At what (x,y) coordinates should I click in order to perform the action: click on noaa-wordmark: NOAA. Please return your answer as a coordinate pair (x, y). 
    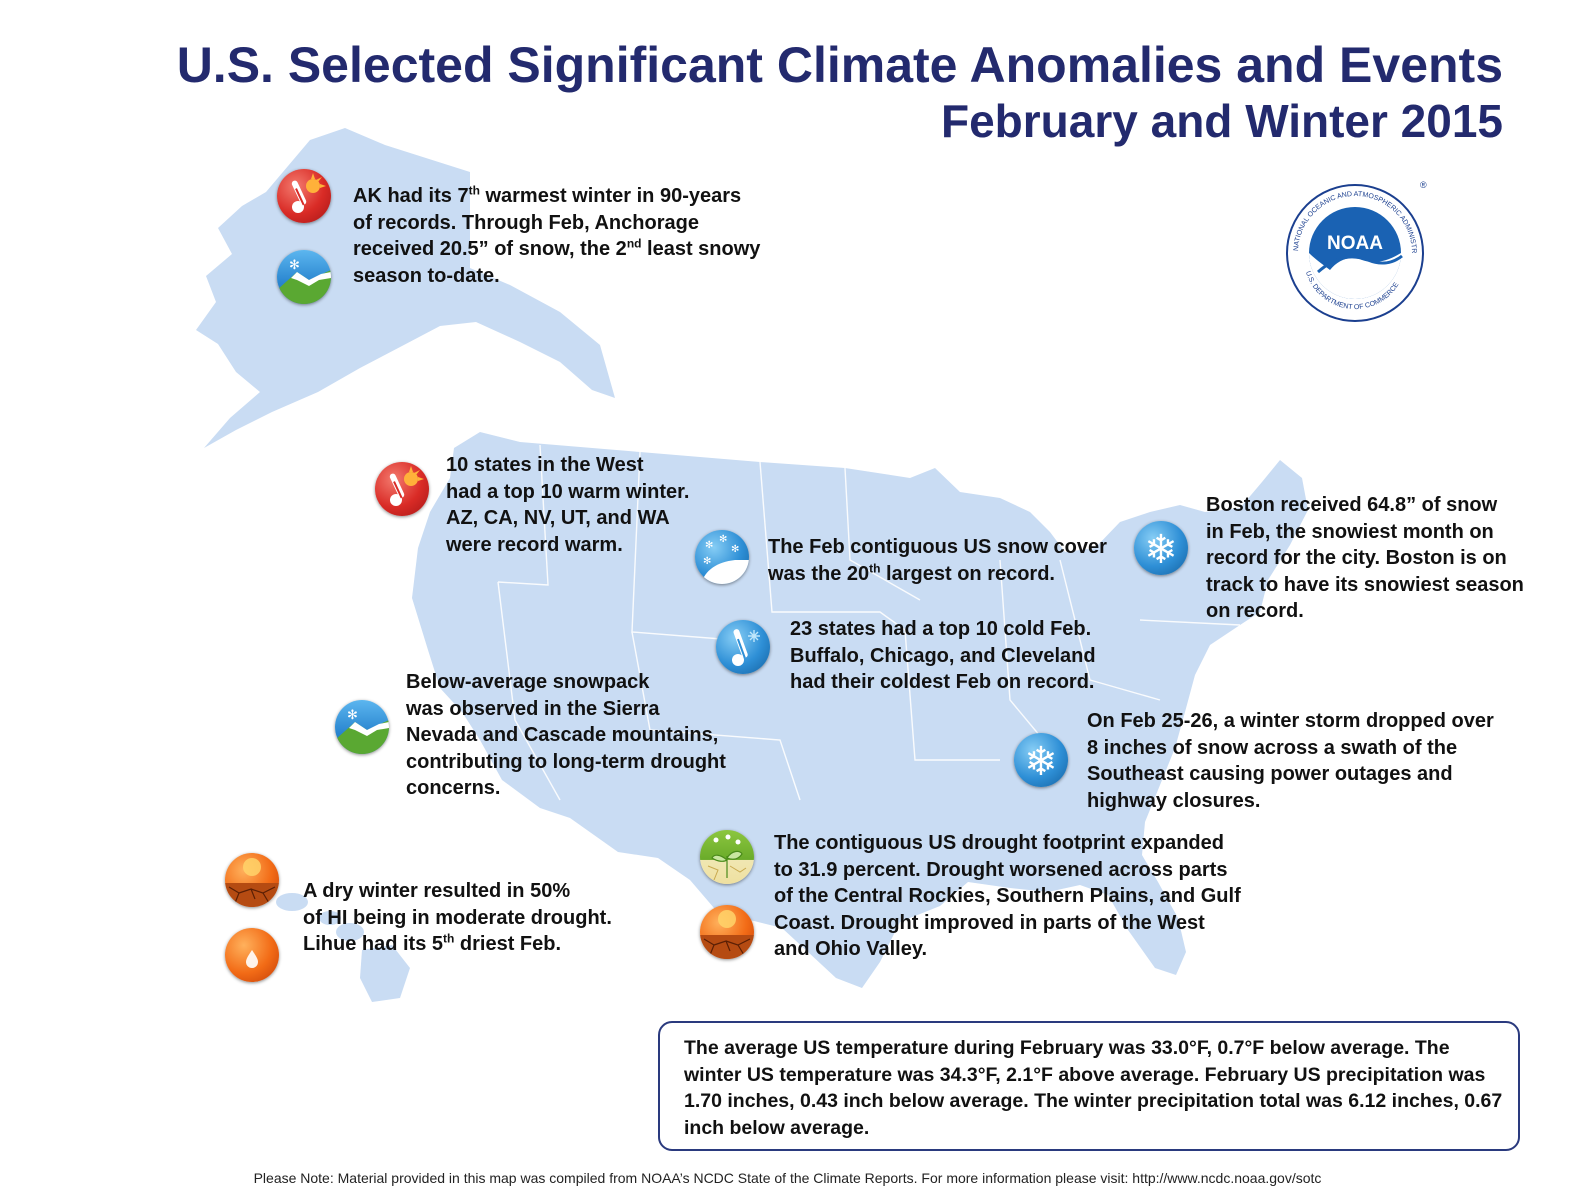
    Looking at the image, I should click on (1355, 243).